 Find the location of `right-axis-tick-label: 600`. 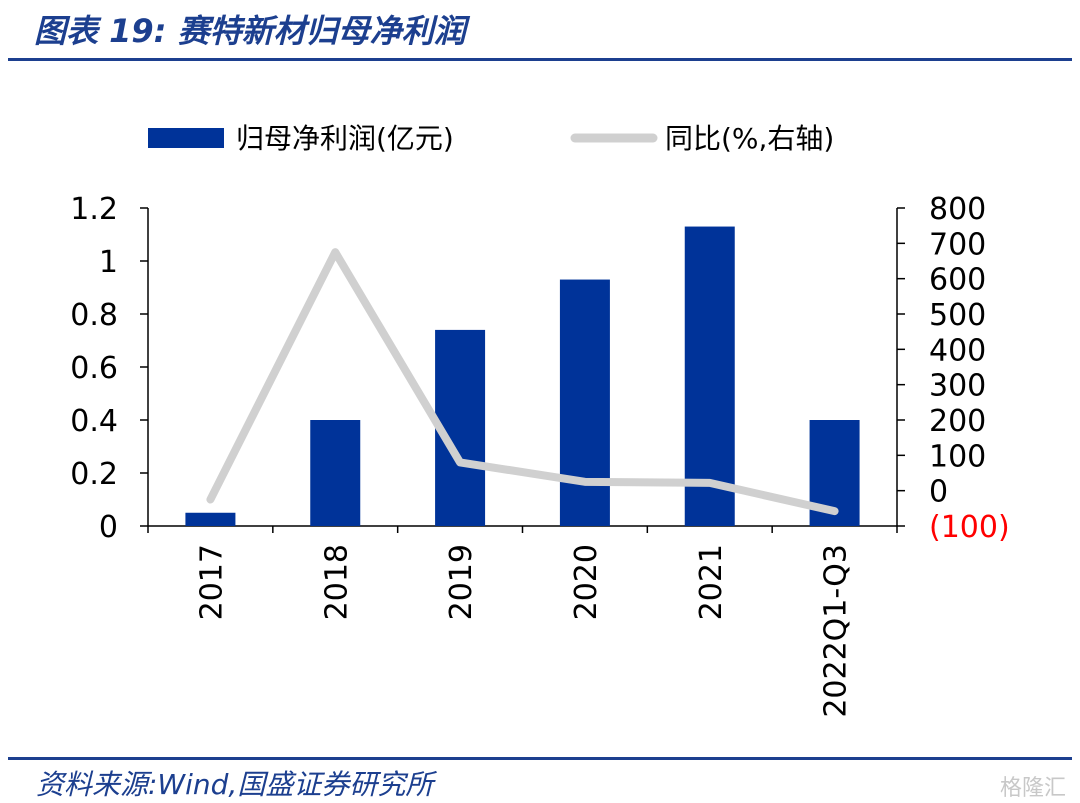

right-axis-tick-label: 600 is located at coordinates (957, 280).